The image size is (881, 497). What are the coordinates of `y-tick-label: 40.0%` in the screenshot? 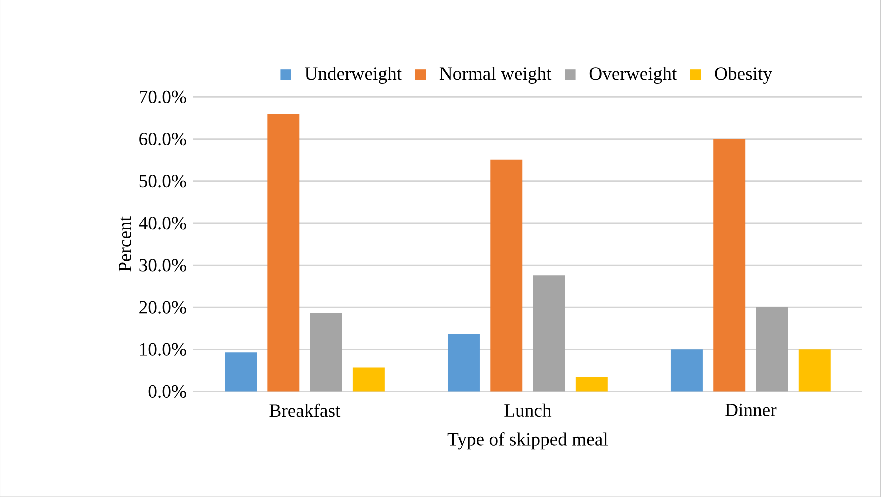 It's located at (162, 223).